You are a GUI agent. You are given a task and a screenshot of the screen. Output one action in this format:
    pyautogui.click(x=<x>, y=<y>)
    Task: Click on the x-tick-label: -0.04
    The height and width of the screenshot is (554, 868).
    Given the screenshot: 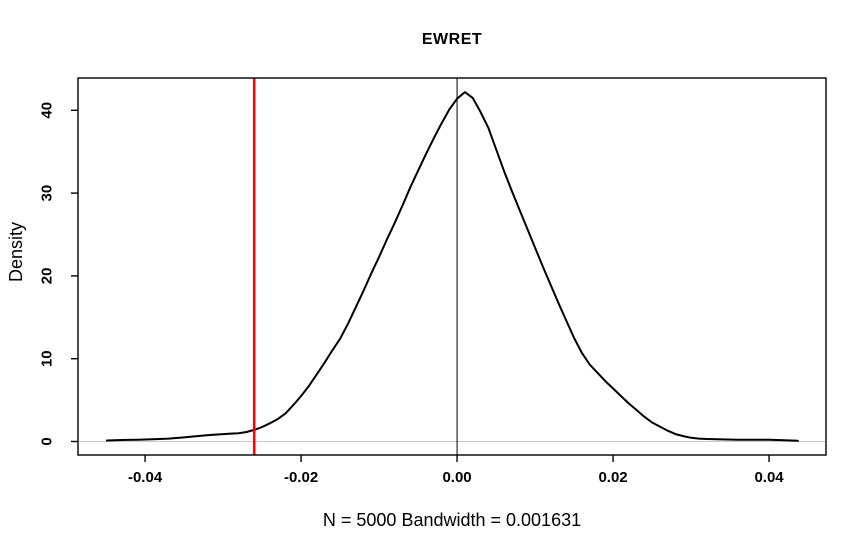 What is the action you would take?
    pyautogui.click(x=145, y=477)
    